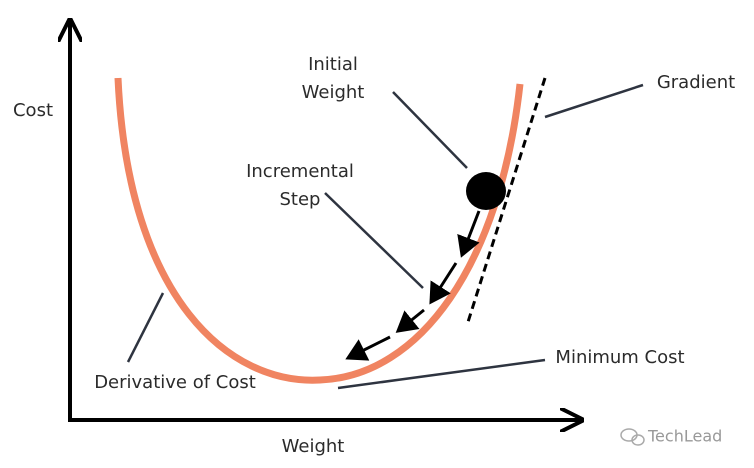 This screenshot has height=468, width=754. What do you see at coordinates (300, 171) in the screenshot?
I see `annotation: Incremental` at bounding box center [300, 171].